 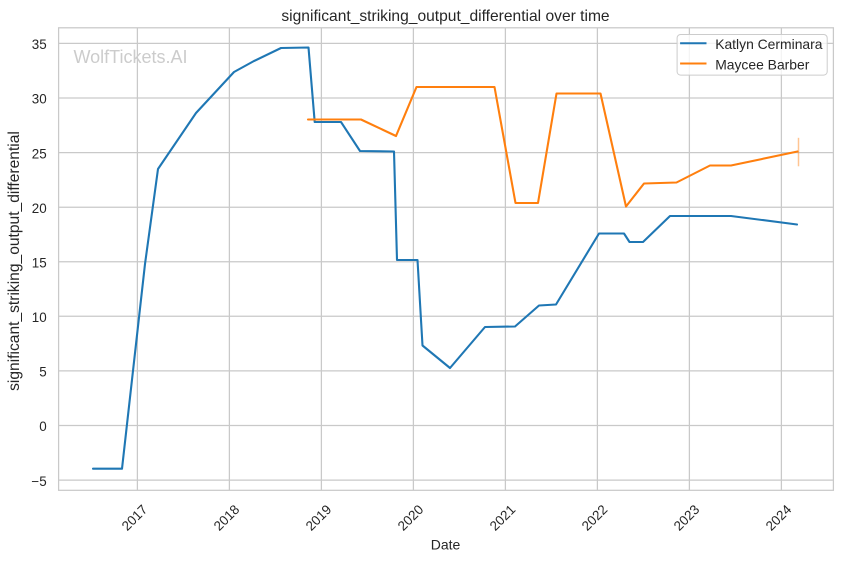 I want to click on svg-text: −5, so click(x=38, y=481).